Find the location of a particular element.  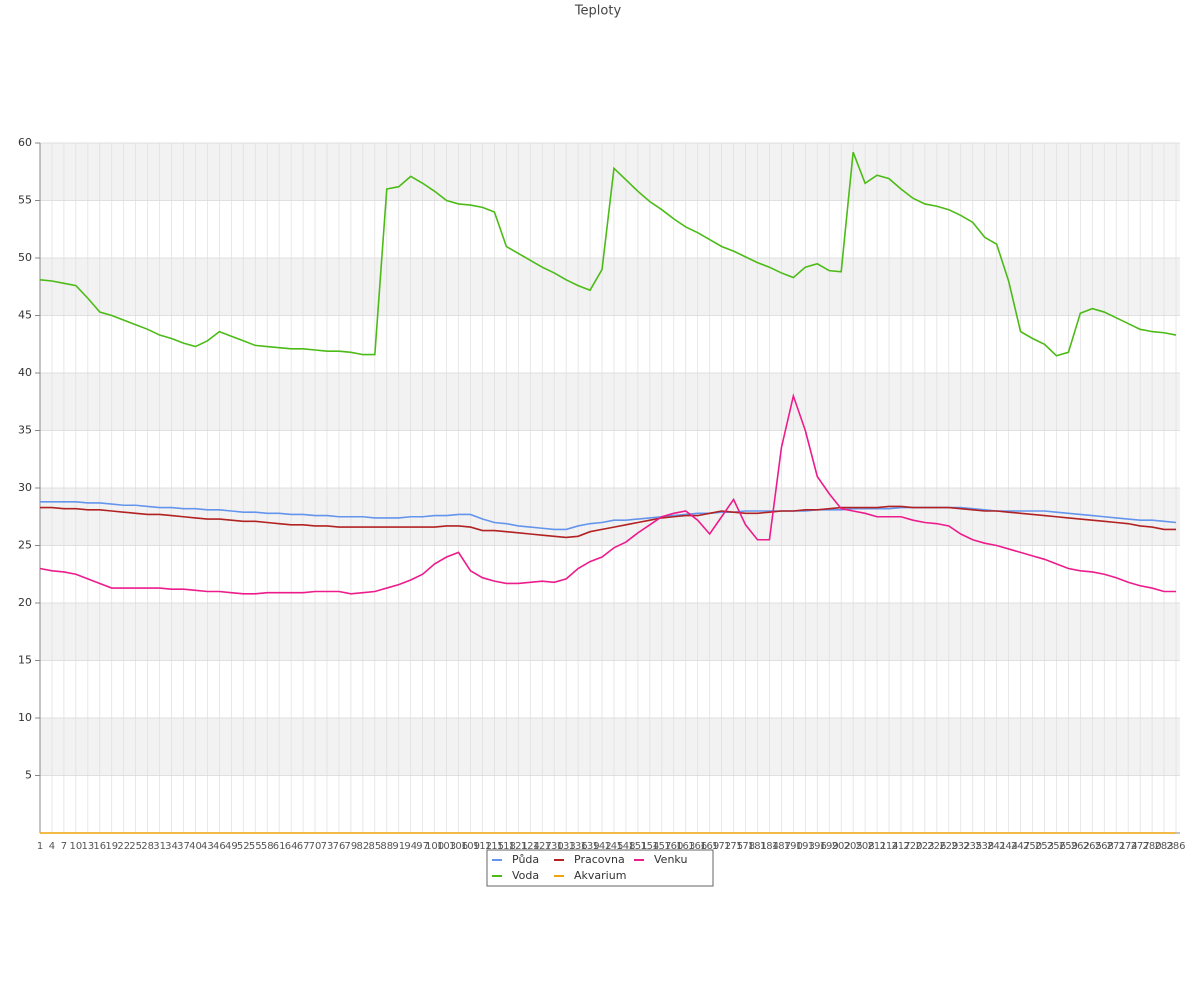

x-tick-label: 82 is located at coordinates (362, 846).